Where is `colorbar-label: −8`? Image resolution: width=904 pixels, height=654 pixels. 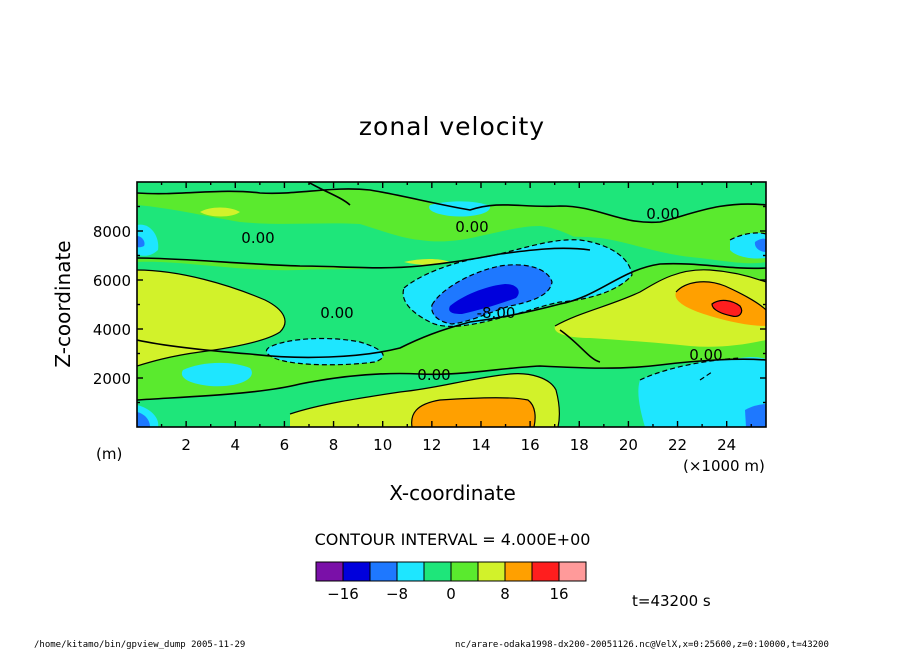 colorbar-label: −8 is located at coordinates (397, 594).